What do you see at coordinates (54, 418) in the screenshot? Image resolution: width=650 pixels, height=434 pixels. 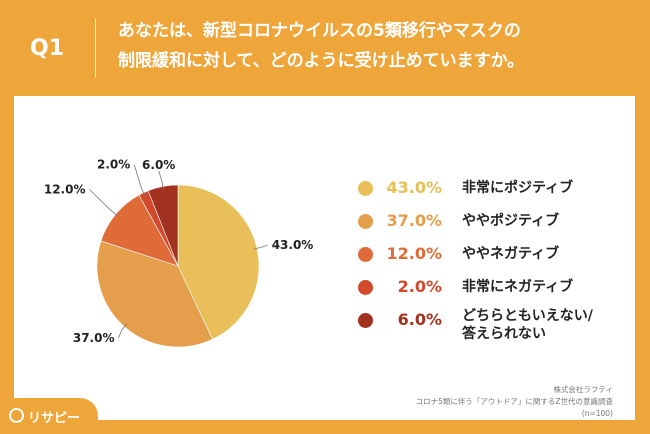 I see `logo-text: リサピー` at bounding box center [54, 418].